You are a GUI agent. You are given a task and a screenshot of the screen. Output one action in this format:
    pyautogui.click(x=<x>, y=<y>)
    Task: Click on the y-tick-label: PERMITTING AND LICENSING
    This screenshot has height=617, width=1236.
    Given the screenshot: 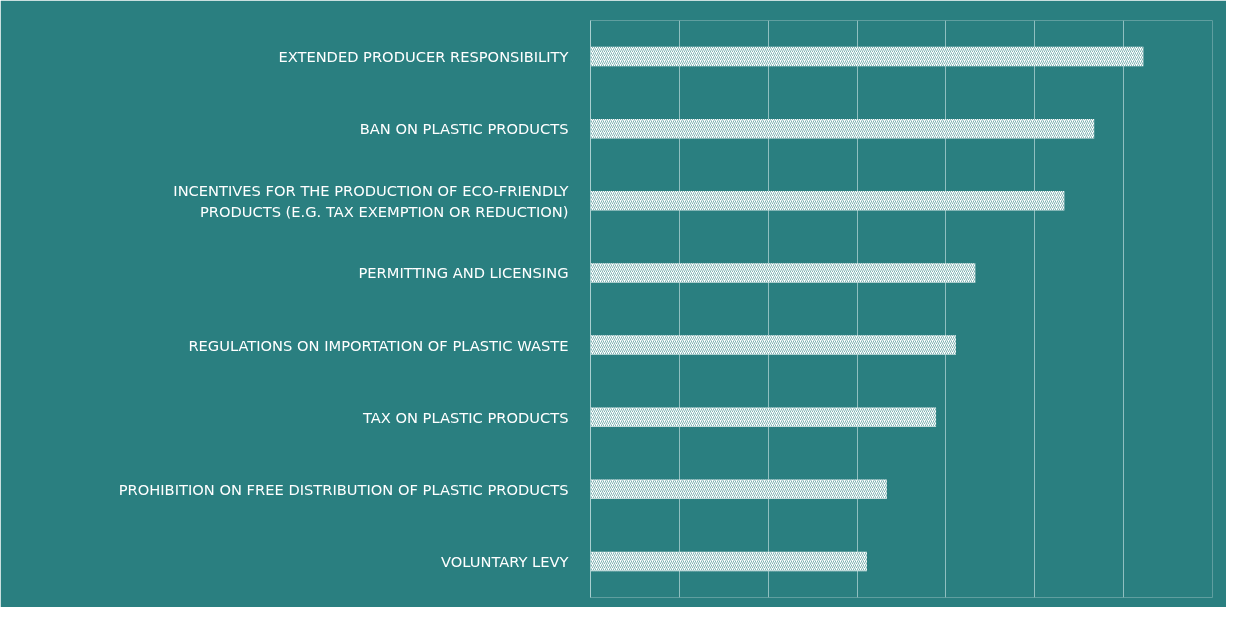 What is the action you would take?
    pyautogui.click(x=463, y=273)
    